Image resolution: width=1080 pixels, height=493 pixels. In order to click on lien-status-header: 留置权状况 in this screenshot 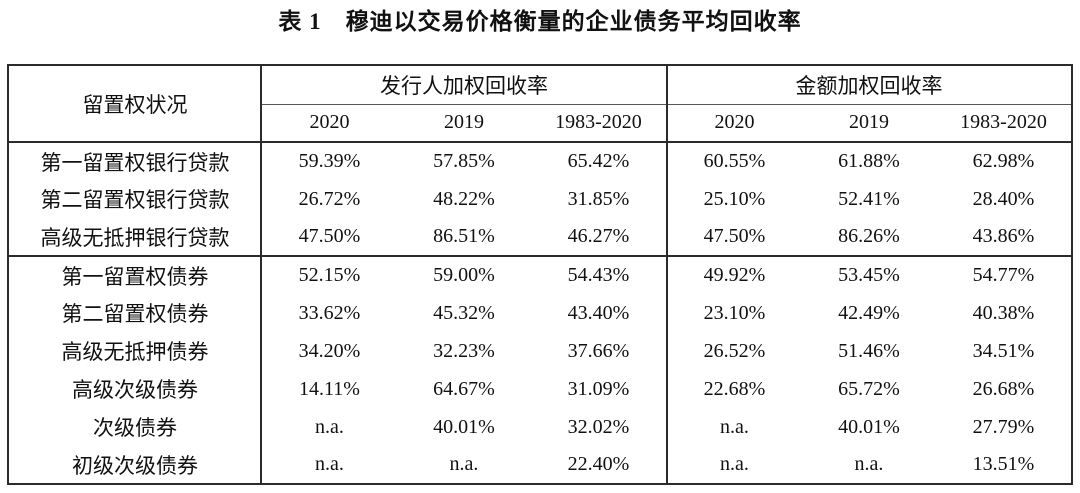, I will do `click(135, 104)`.